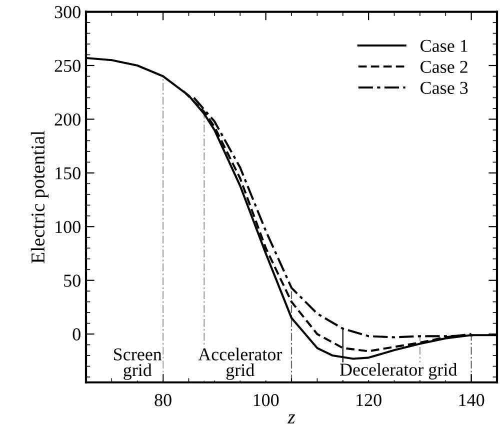 The width and height of the screenshot is (500, 437). I want to click on x-tick-label: 80, so click(163, 400).